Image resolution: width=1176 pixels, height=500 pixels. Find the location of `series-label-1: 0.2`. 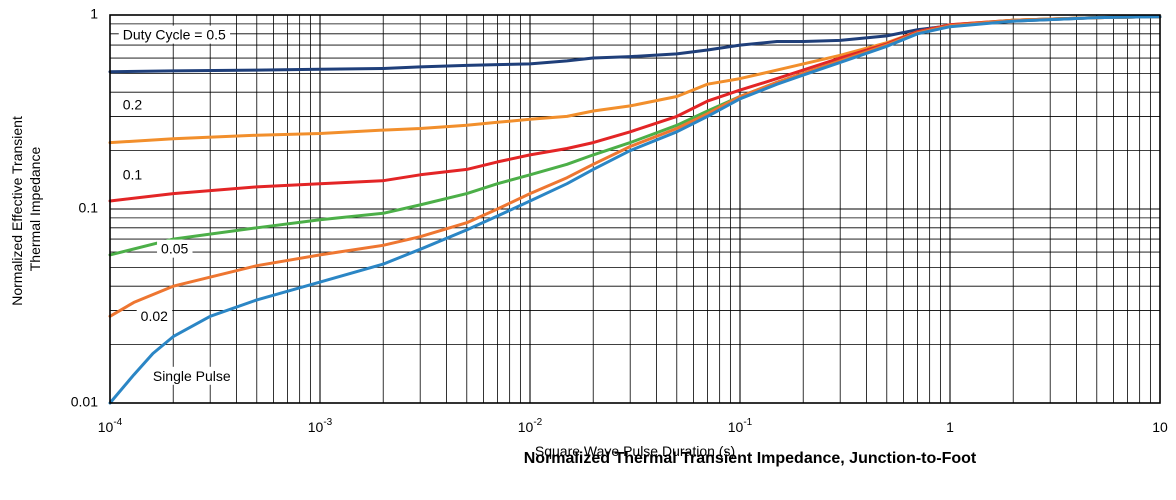

series-label-1: 0.2 is located at coordinates (132, 104).